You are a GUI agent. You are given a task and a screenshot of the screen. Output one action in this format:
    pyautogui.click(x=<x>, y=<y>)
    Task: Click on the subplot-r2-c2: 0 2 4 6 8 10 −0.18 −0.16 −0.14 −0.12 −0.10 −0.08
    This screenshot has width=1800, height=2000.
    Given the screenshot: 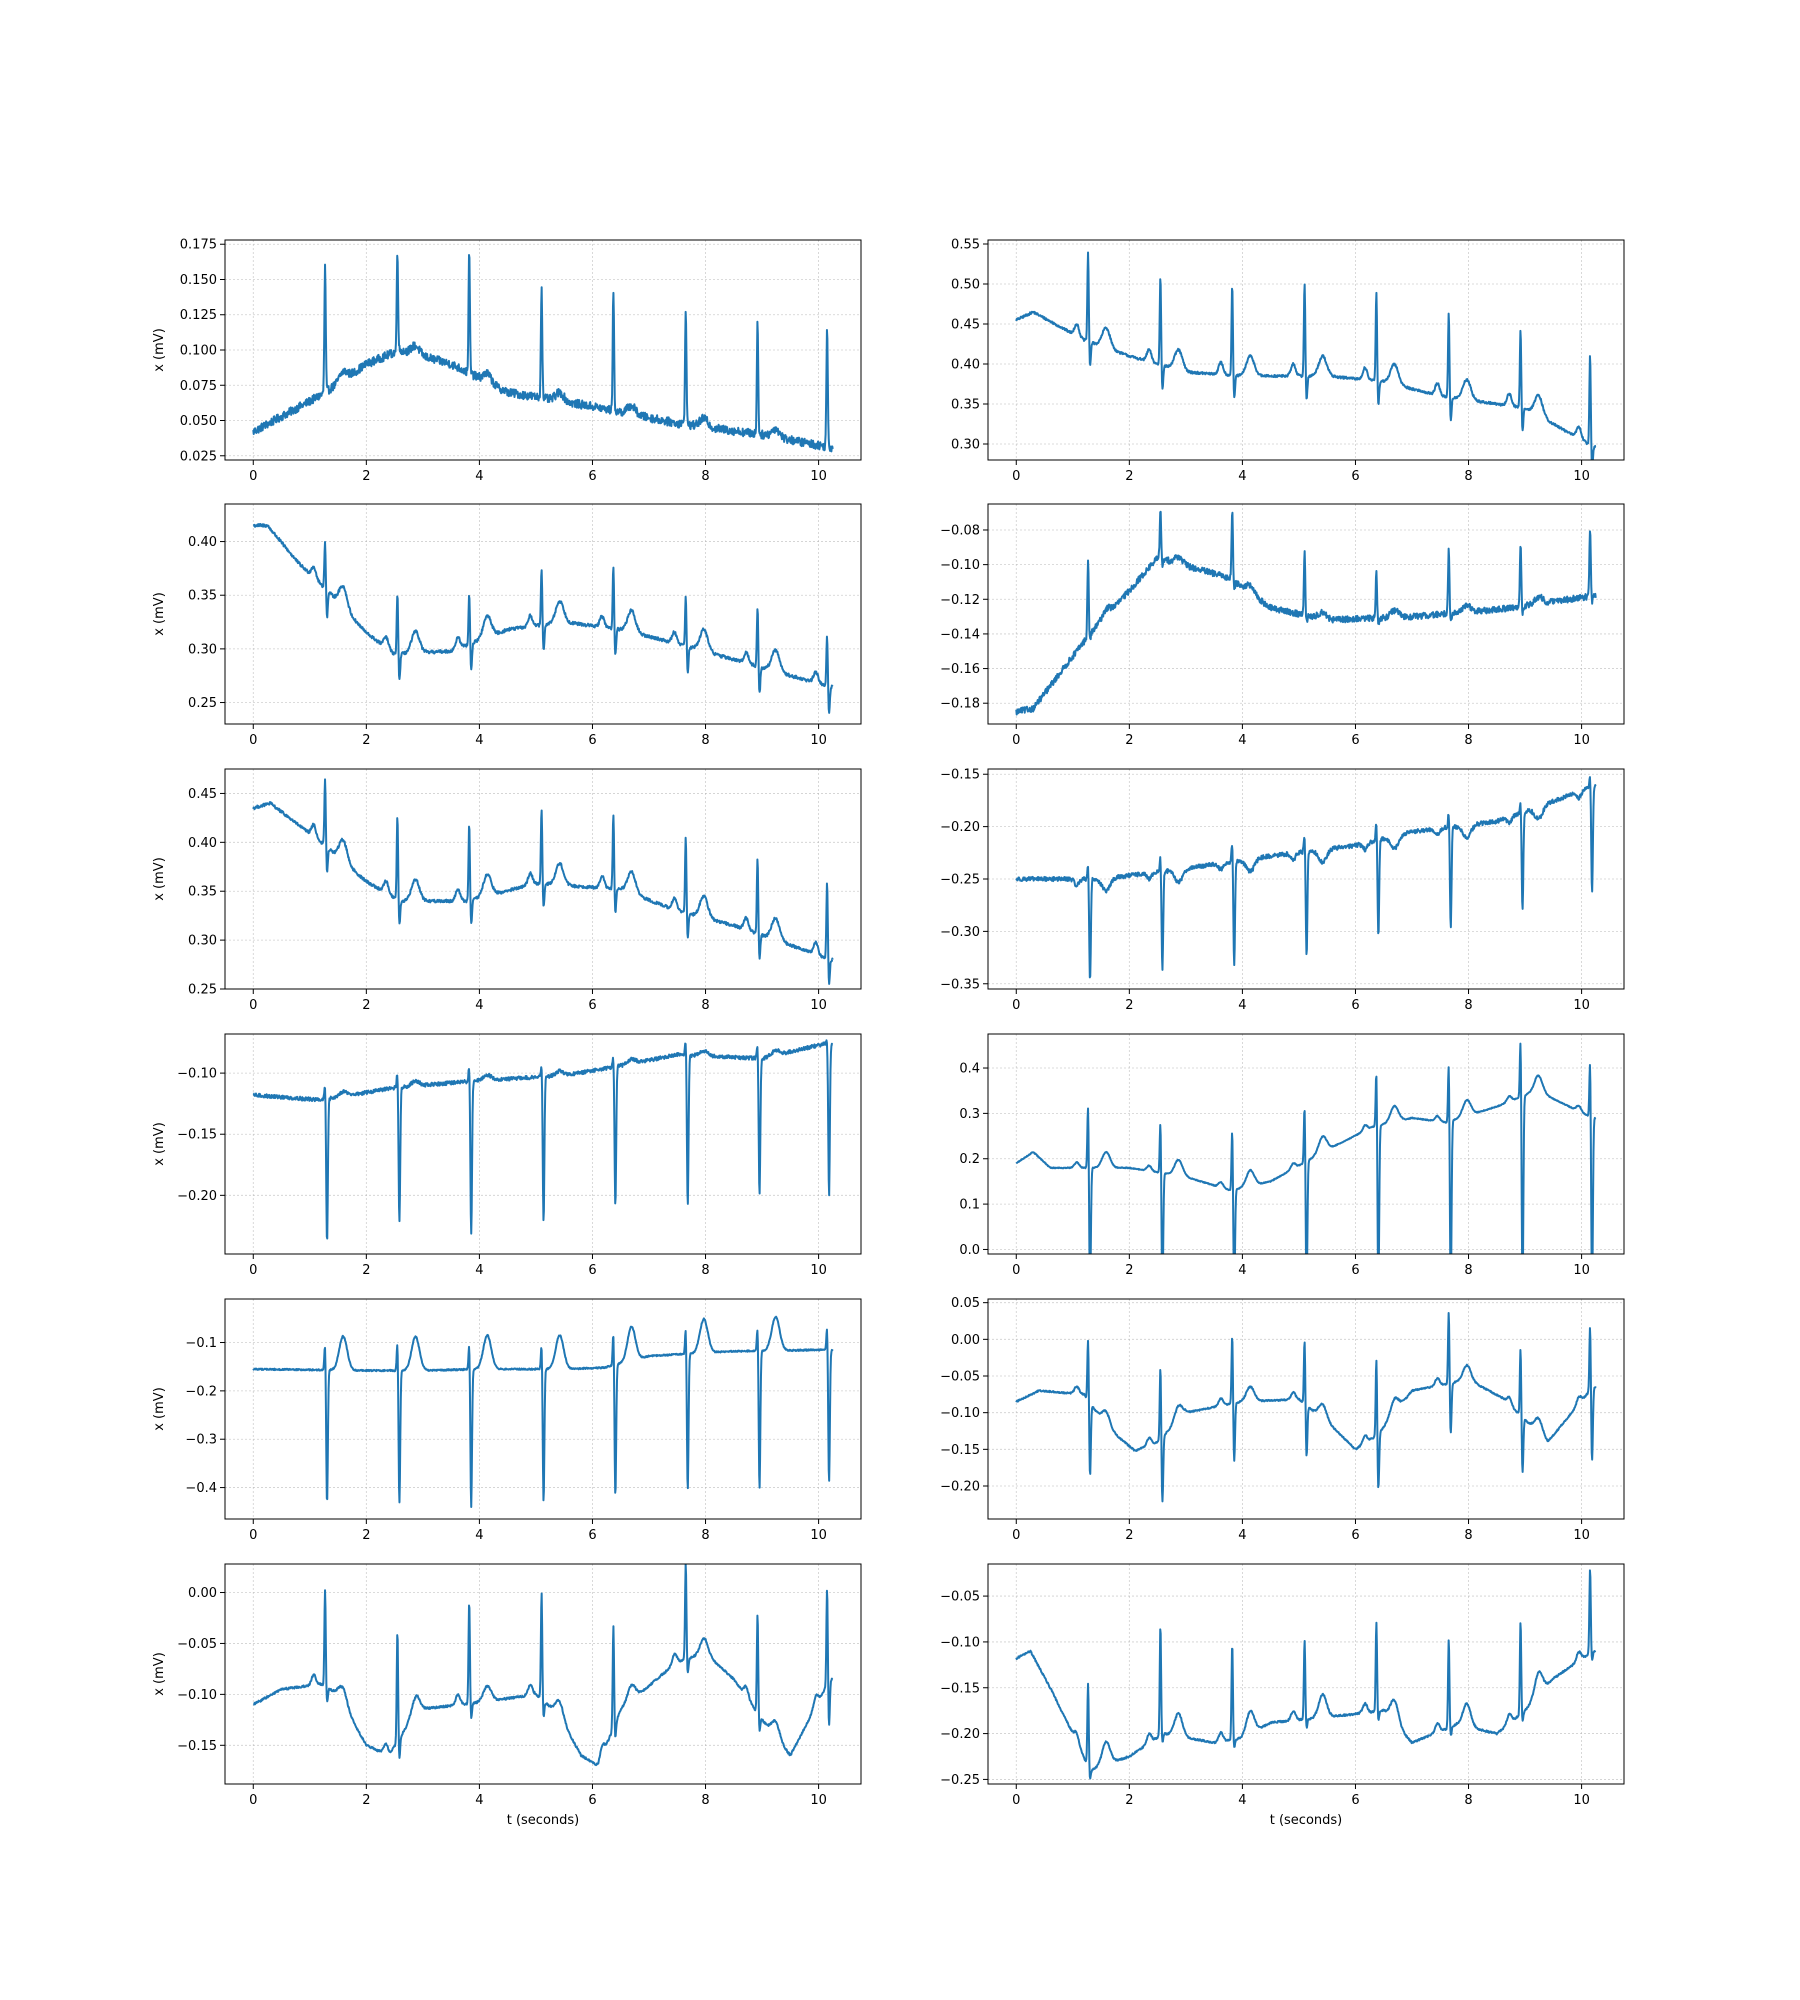 What is the action you would take?
    pyautogui.click(x=1282, y=625)
    